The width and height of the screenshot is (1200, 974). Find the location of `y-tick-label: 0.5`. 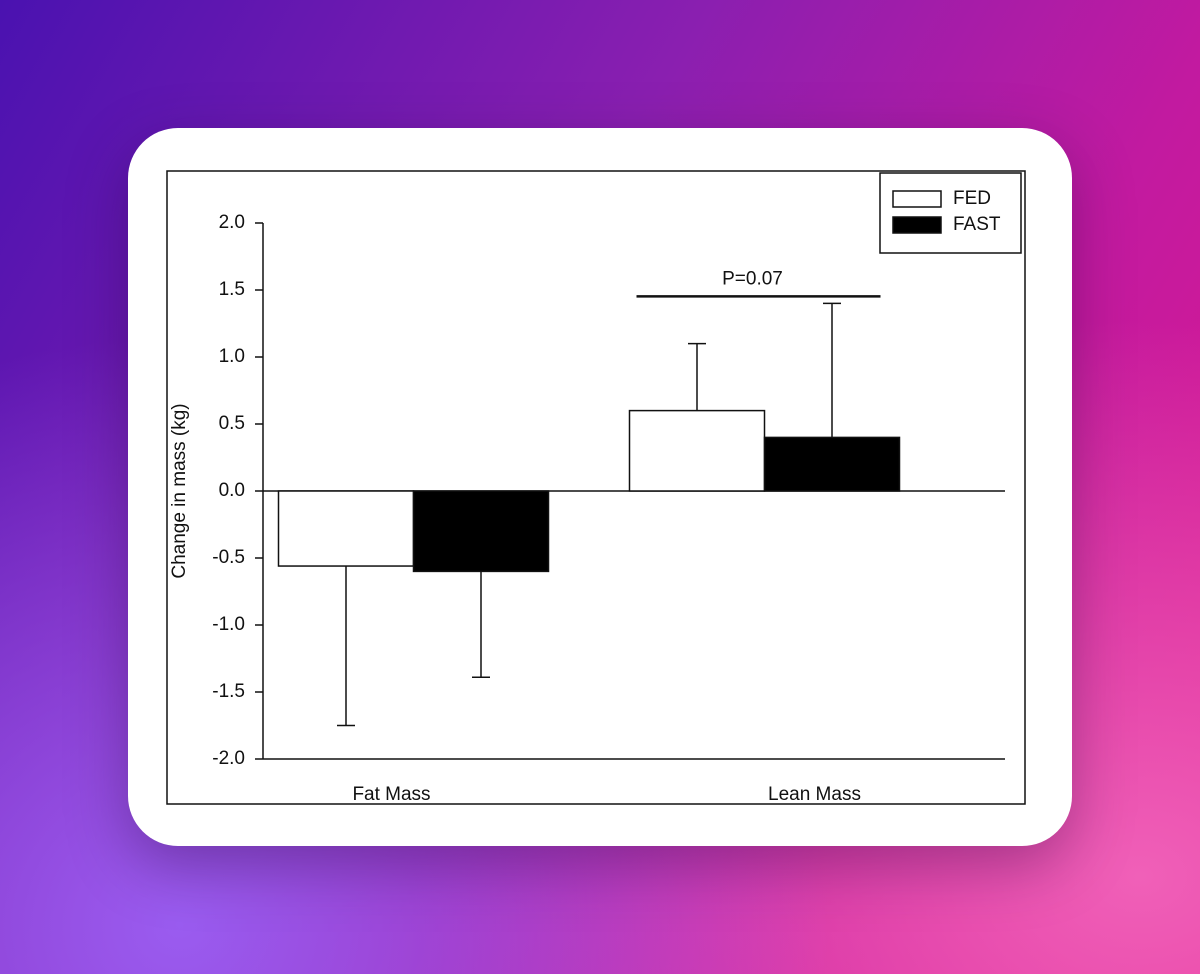

y-tick-label: 0.5 is located at coordinates (232, 423).